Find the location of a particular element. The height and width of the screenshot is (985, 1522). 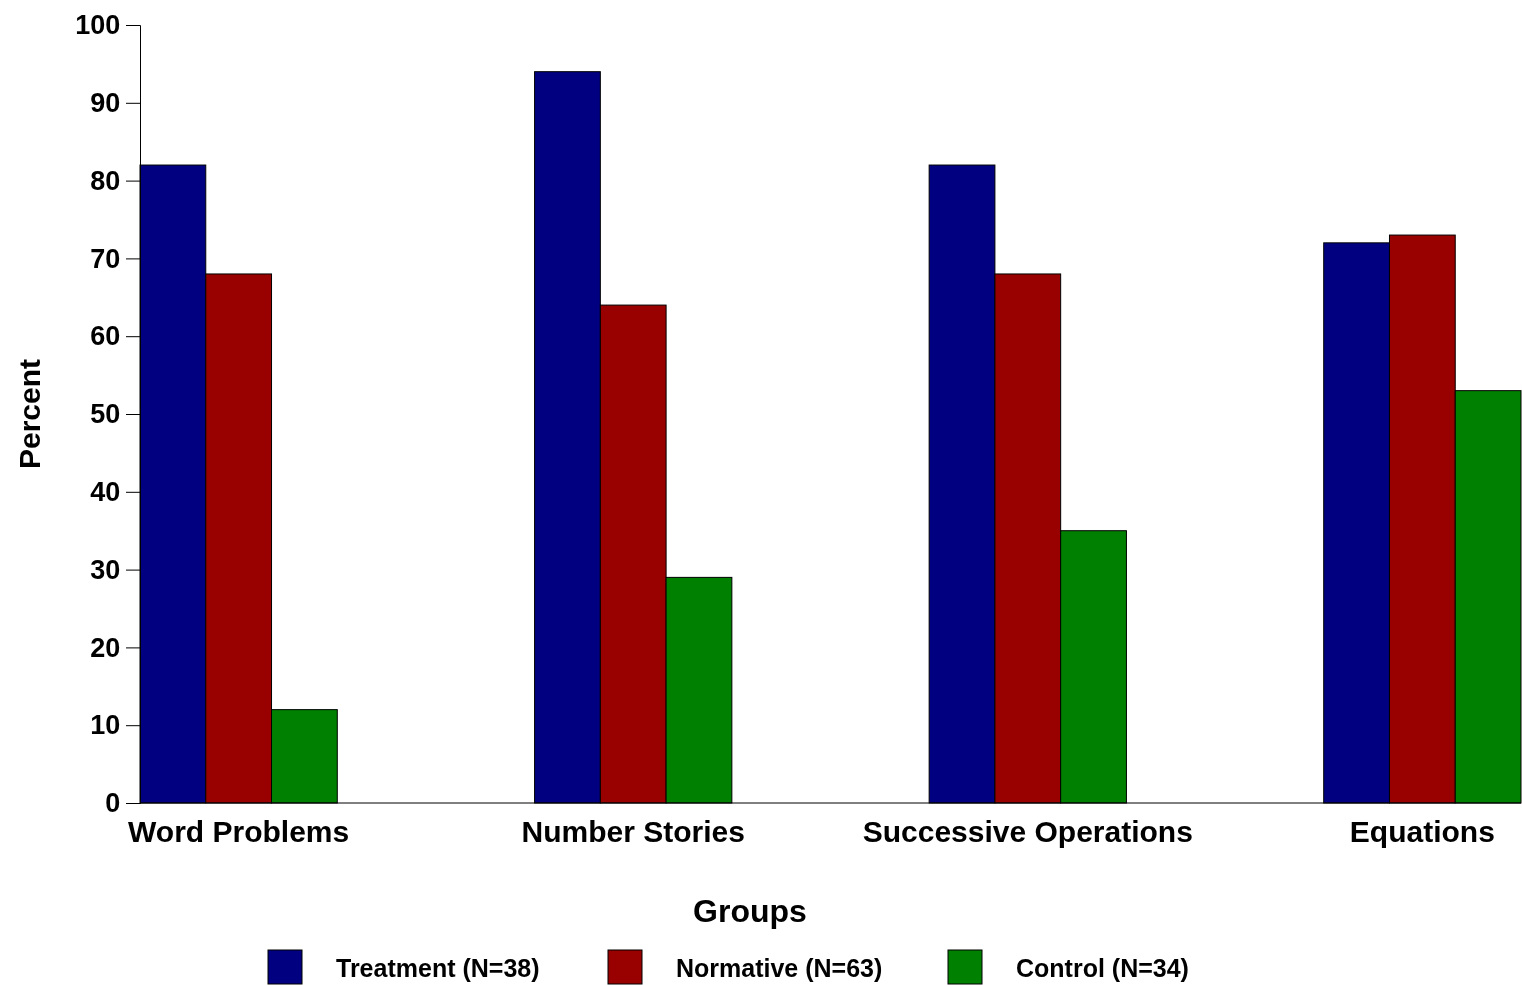

y-axis-title: Percent is located at coordinates (29, 414).